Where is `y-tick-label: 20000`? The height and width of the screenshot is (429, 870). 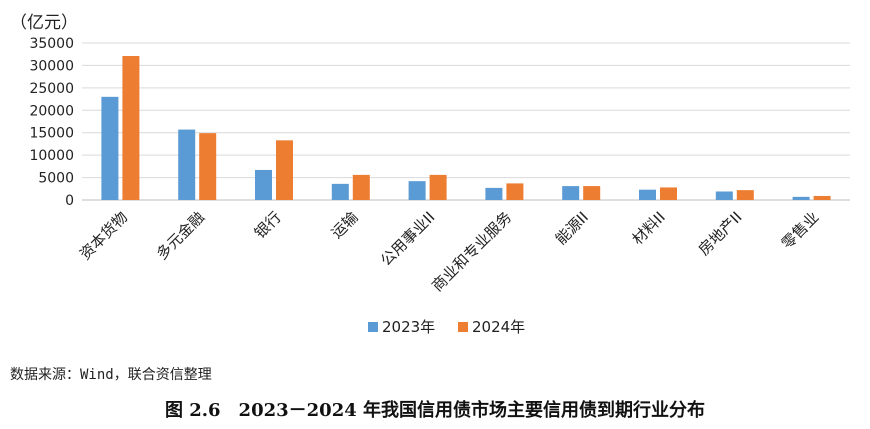
y-tick-label: 20000 is located at coordinates (51, 111).